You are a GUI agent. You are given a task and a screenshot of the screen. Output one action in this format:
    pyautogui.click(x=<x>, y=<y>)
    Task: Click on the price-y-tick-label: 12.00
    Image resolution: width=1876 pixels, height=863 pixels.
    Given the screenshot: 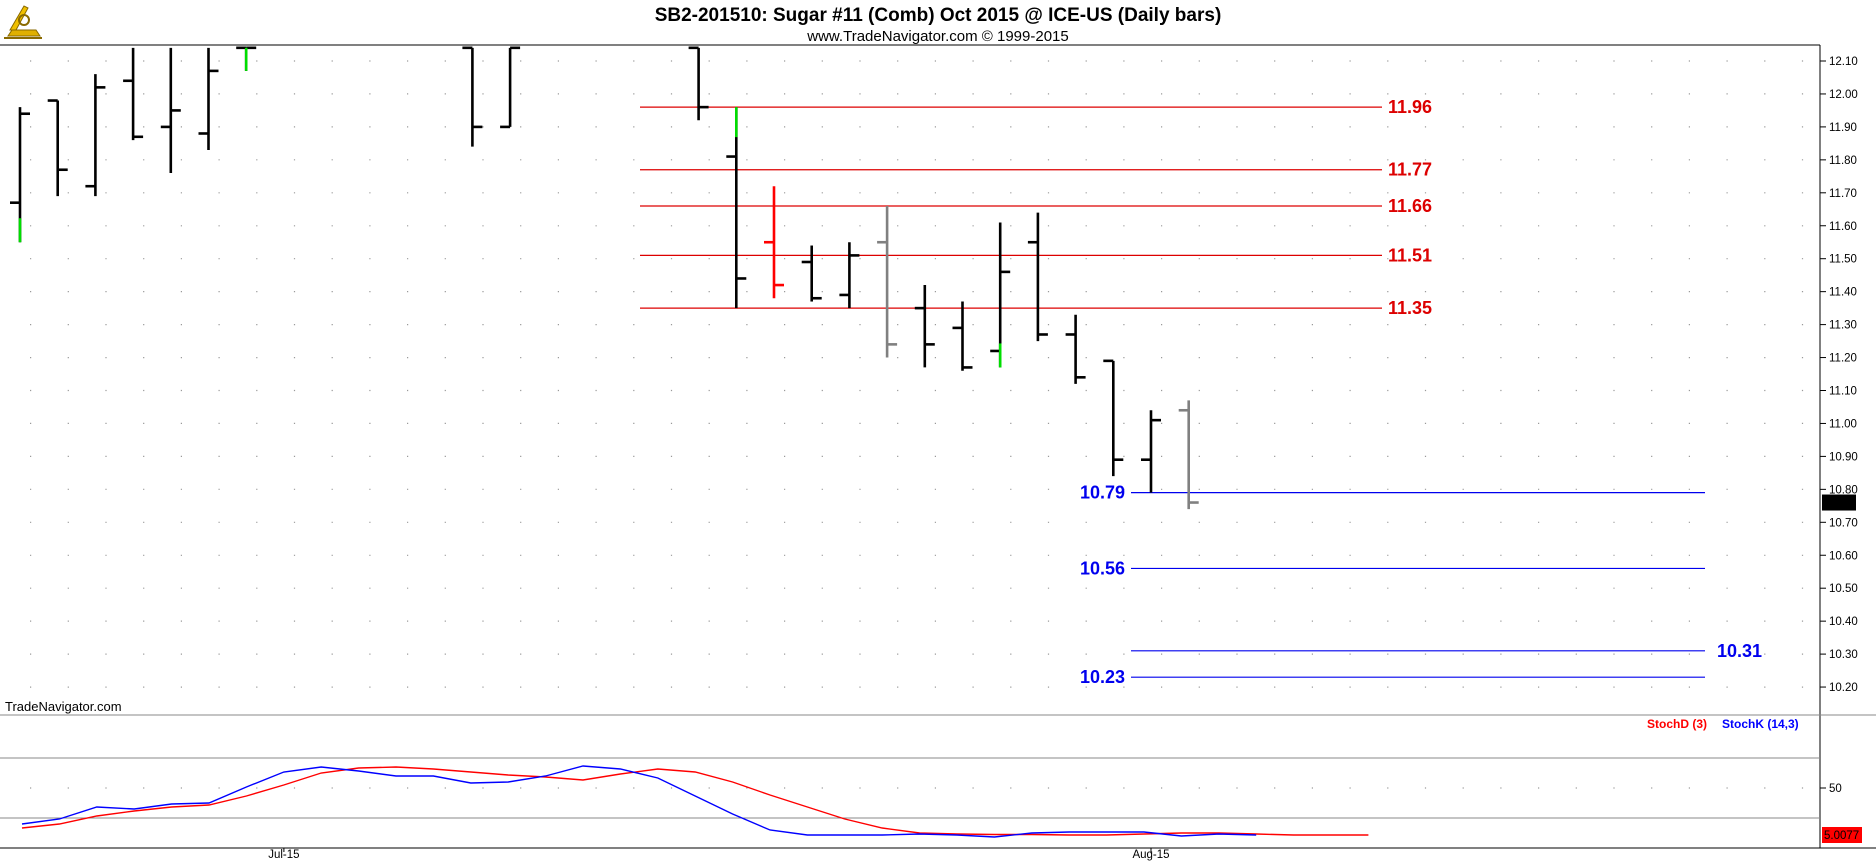 What is the action you would take?
    pyautogui.click(x=1843, y=95)
    